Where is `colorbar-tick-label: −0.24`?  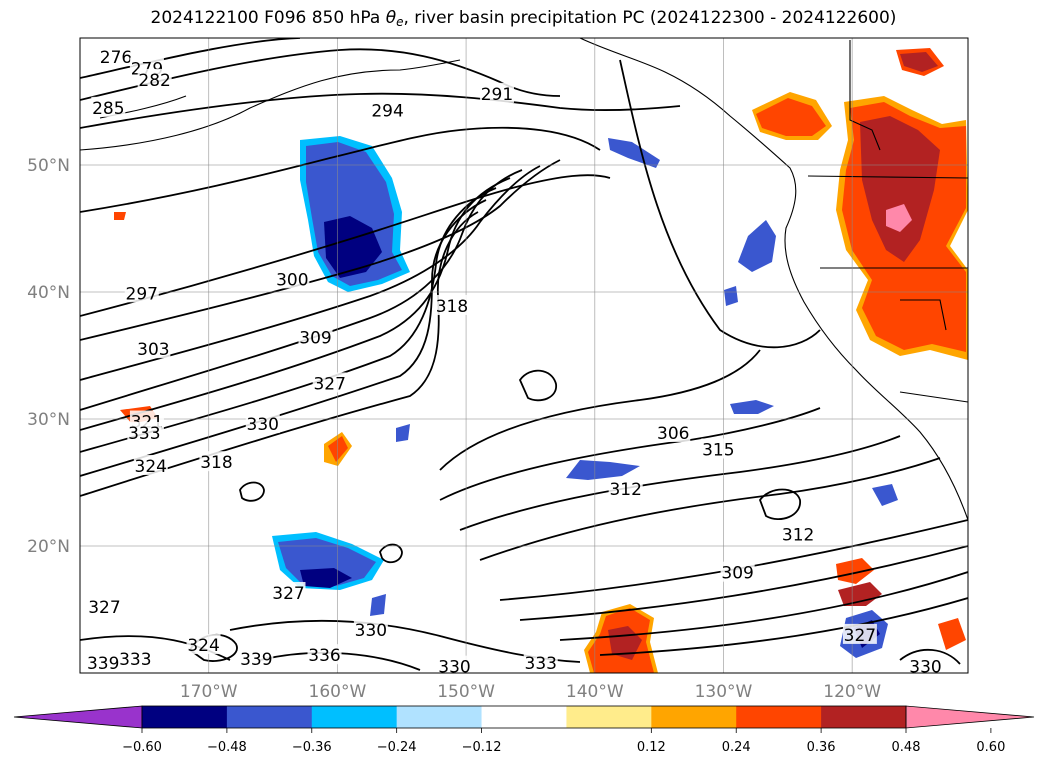 colorbar-tick-label: −0.24 is located at coordinates (397, 747).